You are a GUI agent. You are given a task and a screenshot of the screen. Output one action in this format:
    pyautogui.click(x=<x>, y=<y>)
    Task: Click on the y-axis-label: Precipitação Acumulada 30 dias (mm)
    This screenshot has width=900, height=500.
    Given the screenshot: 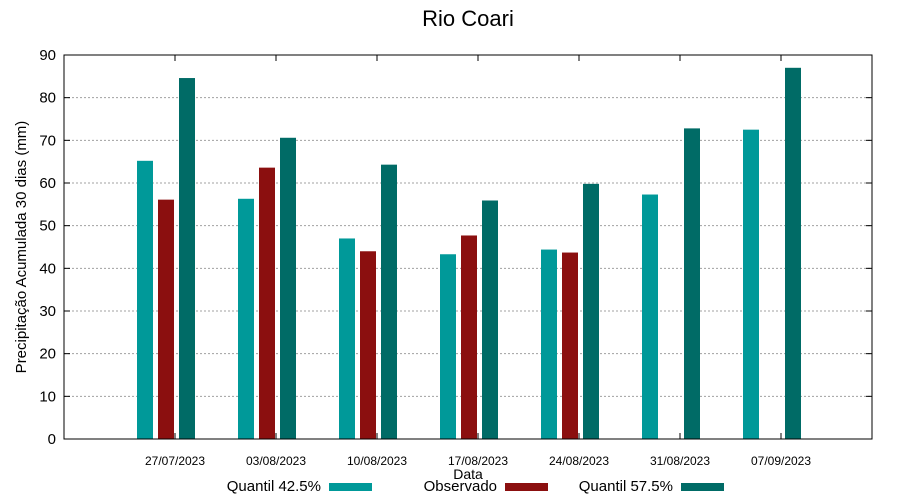 What is the action you would take?
    pyautogui.click(x=21, y=247)
    